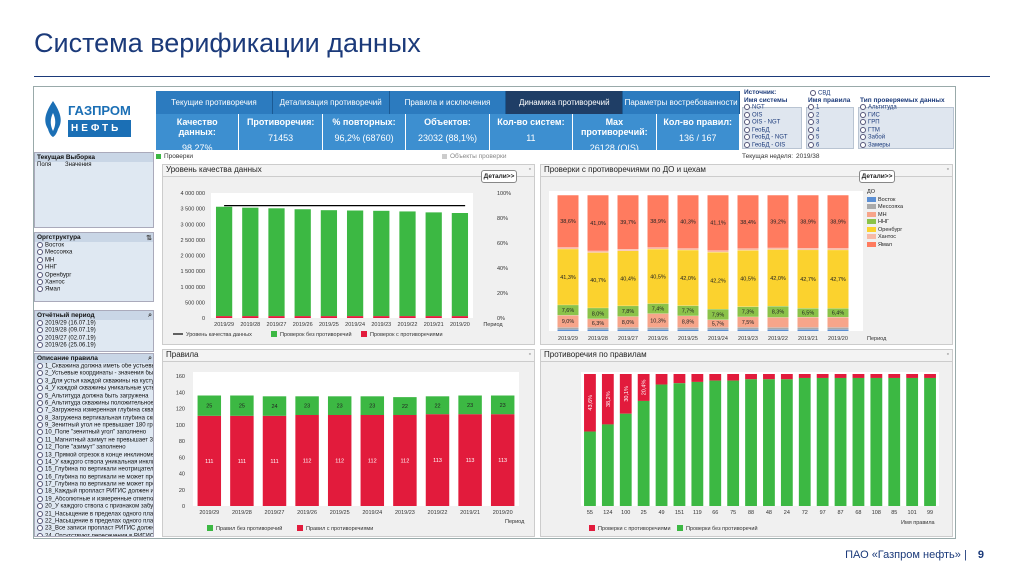 This screenshot has height=576, width=1024. What do you see at coordinates (94, 499) in the screenshot?
I see `rule-item: 19_Абсолютные и измеренные отметки` at bounding box center [94, 499].